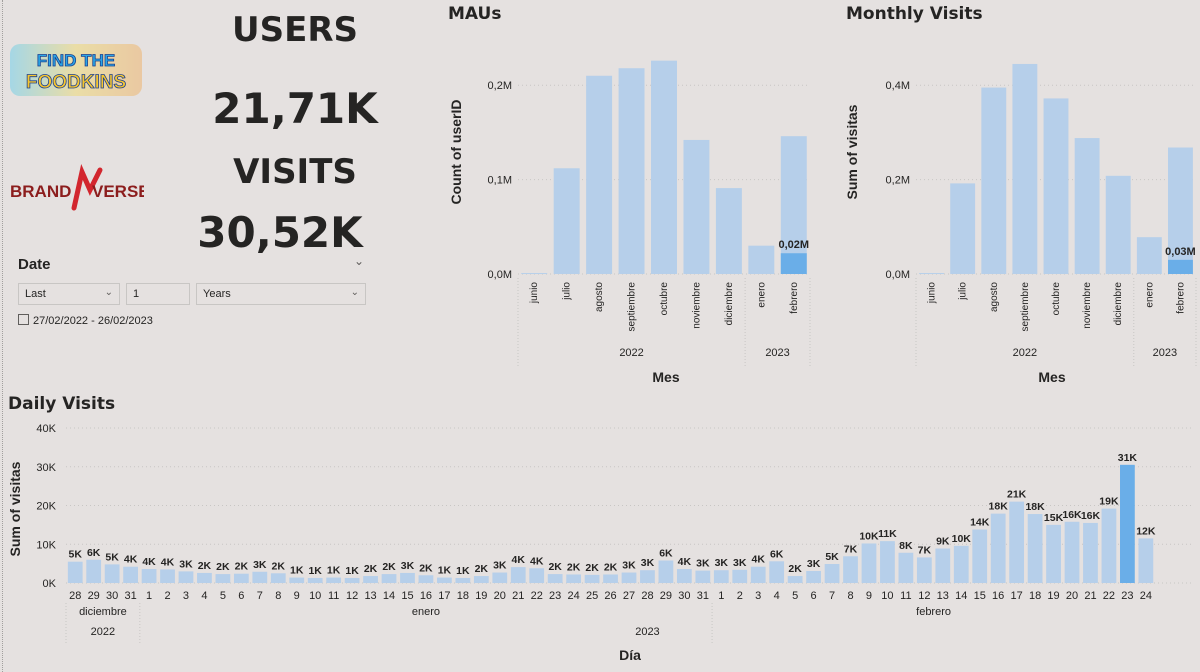 The height and width of the screenshot is (672, 1200). Describe the element at coordinates (537, 596) in the screenshot. I see `daily-x-tick: 22` at that location.